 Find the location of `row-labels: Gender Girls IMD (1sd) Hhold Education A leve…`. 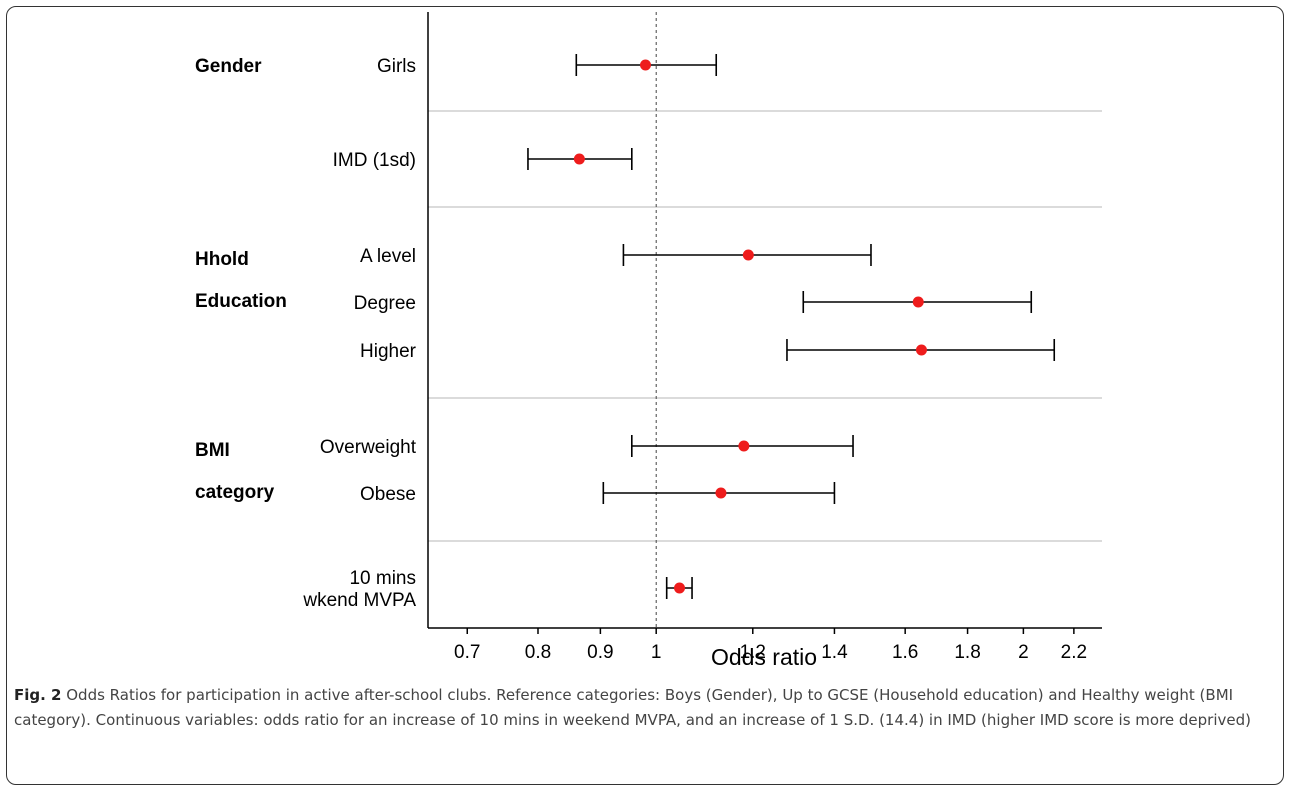

row-labels: Gender Girls IMD (1sd) Hhold Education A leve… is located at coordinates (306, 333).